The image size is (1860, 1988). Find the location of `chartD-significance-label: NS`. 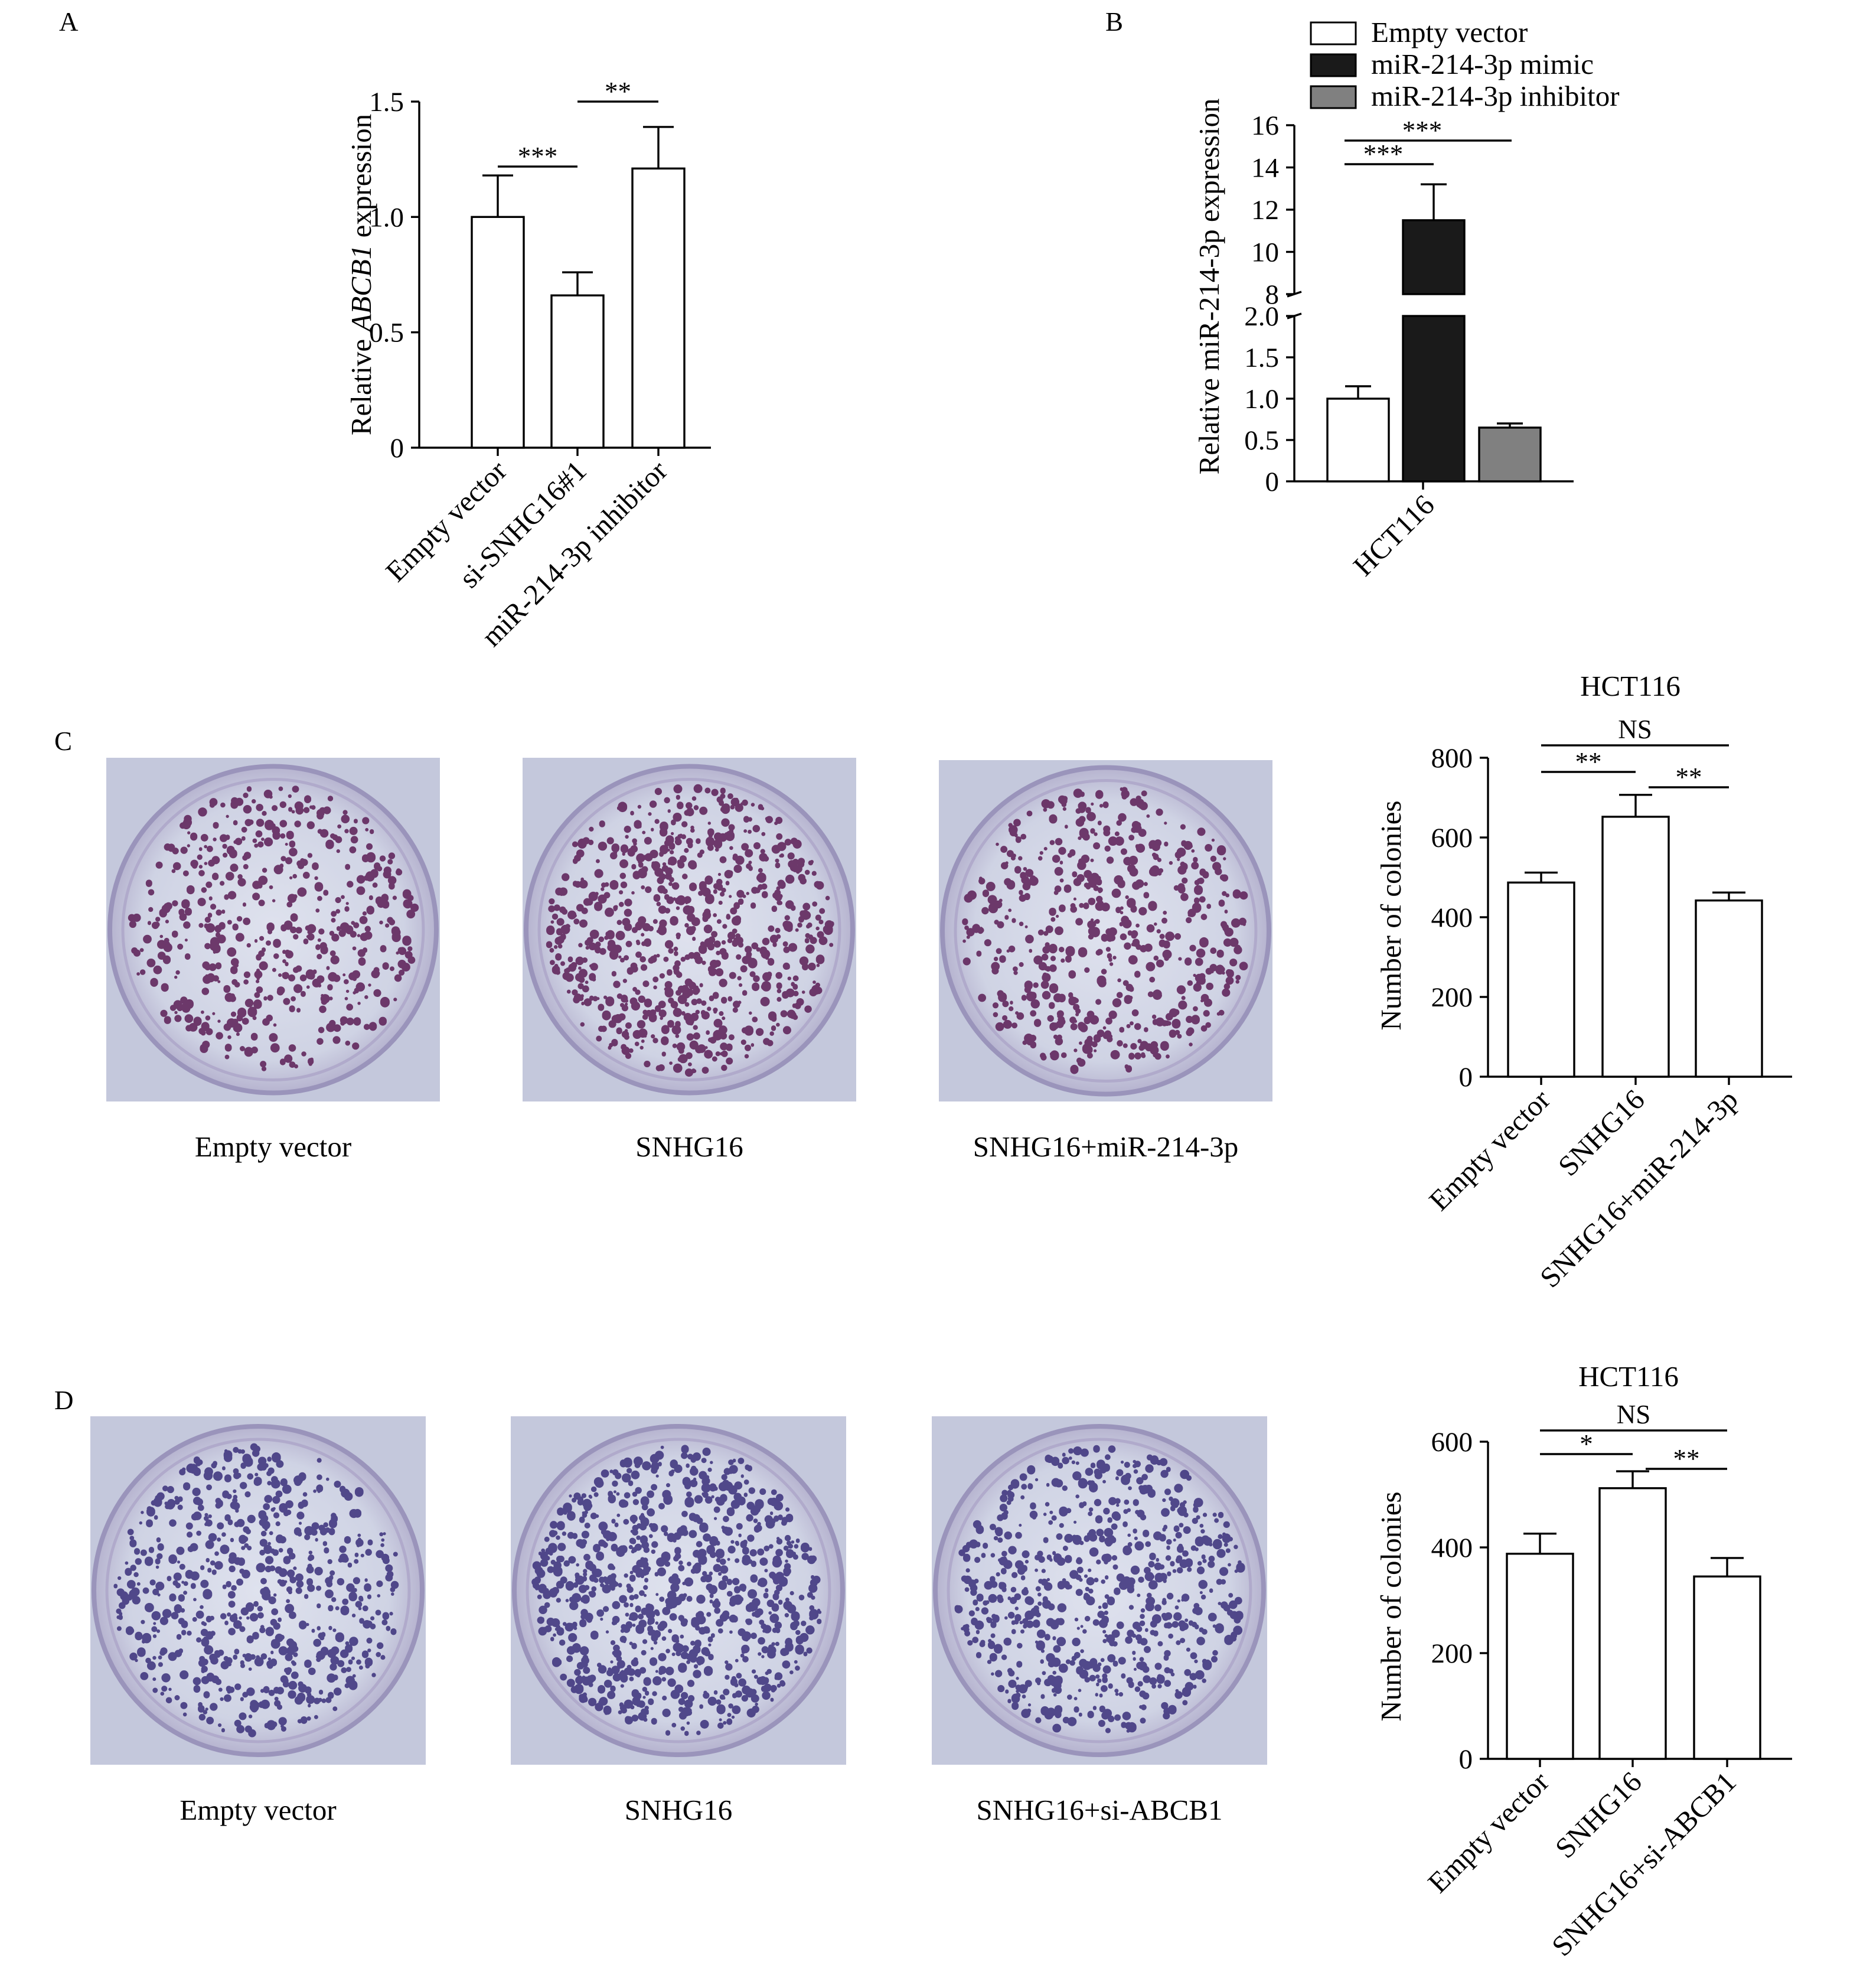

chartD-significance-label: NS is located at coordinates (1634, 1415).